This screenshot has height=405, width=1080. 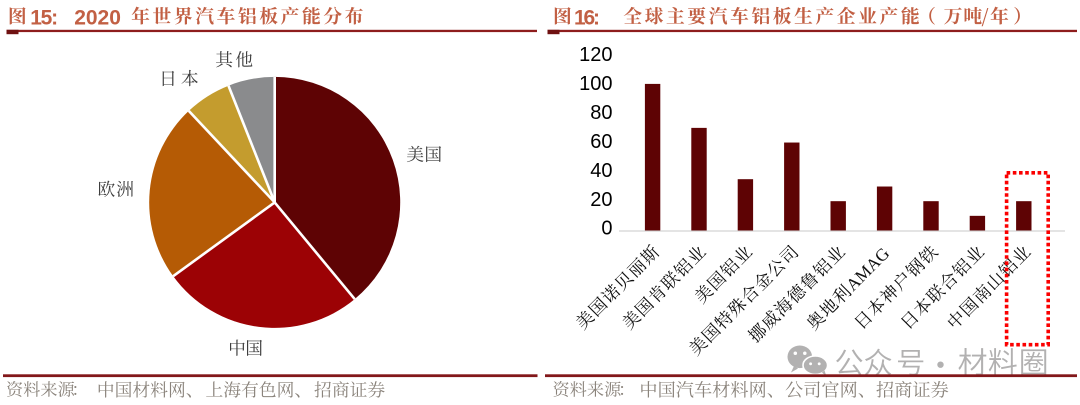 What do you see at coordinates (586, 18) in the screenshot?
I see `svg-text: 16:` at bounding box center [586, 18].